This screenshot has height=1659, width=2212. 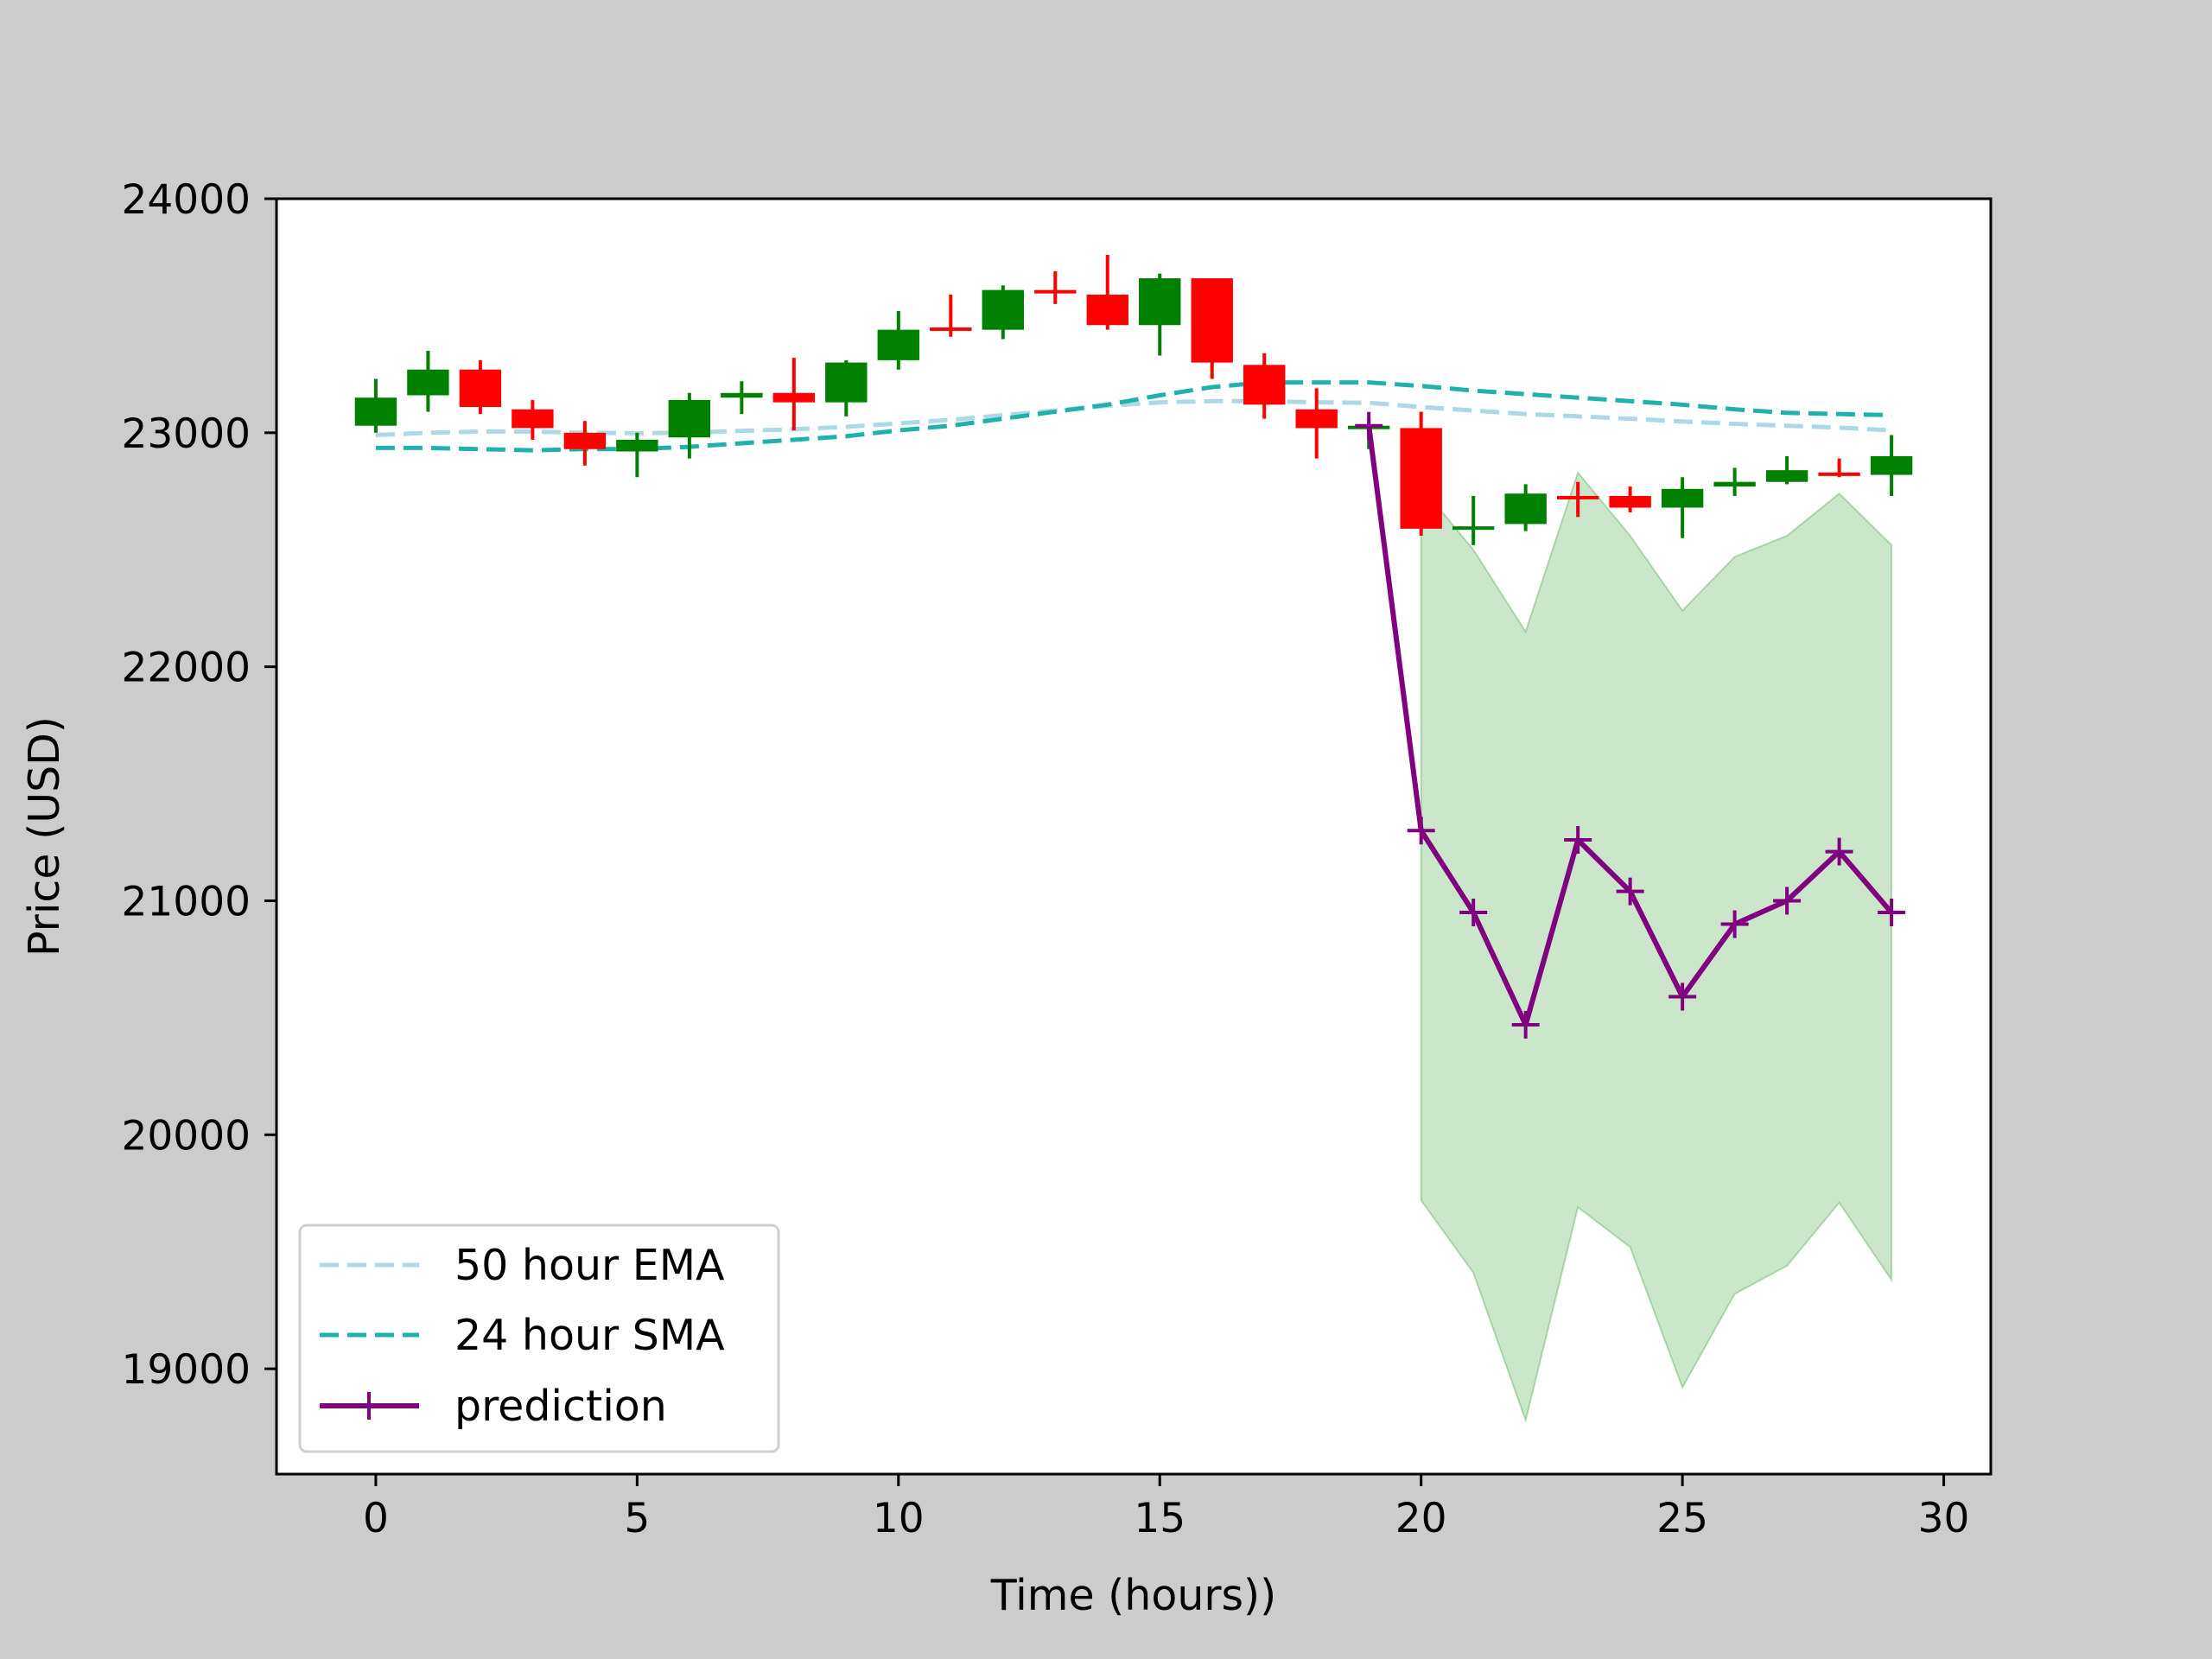 I want to click on prediction-layer, so click(x=1630, y=725).